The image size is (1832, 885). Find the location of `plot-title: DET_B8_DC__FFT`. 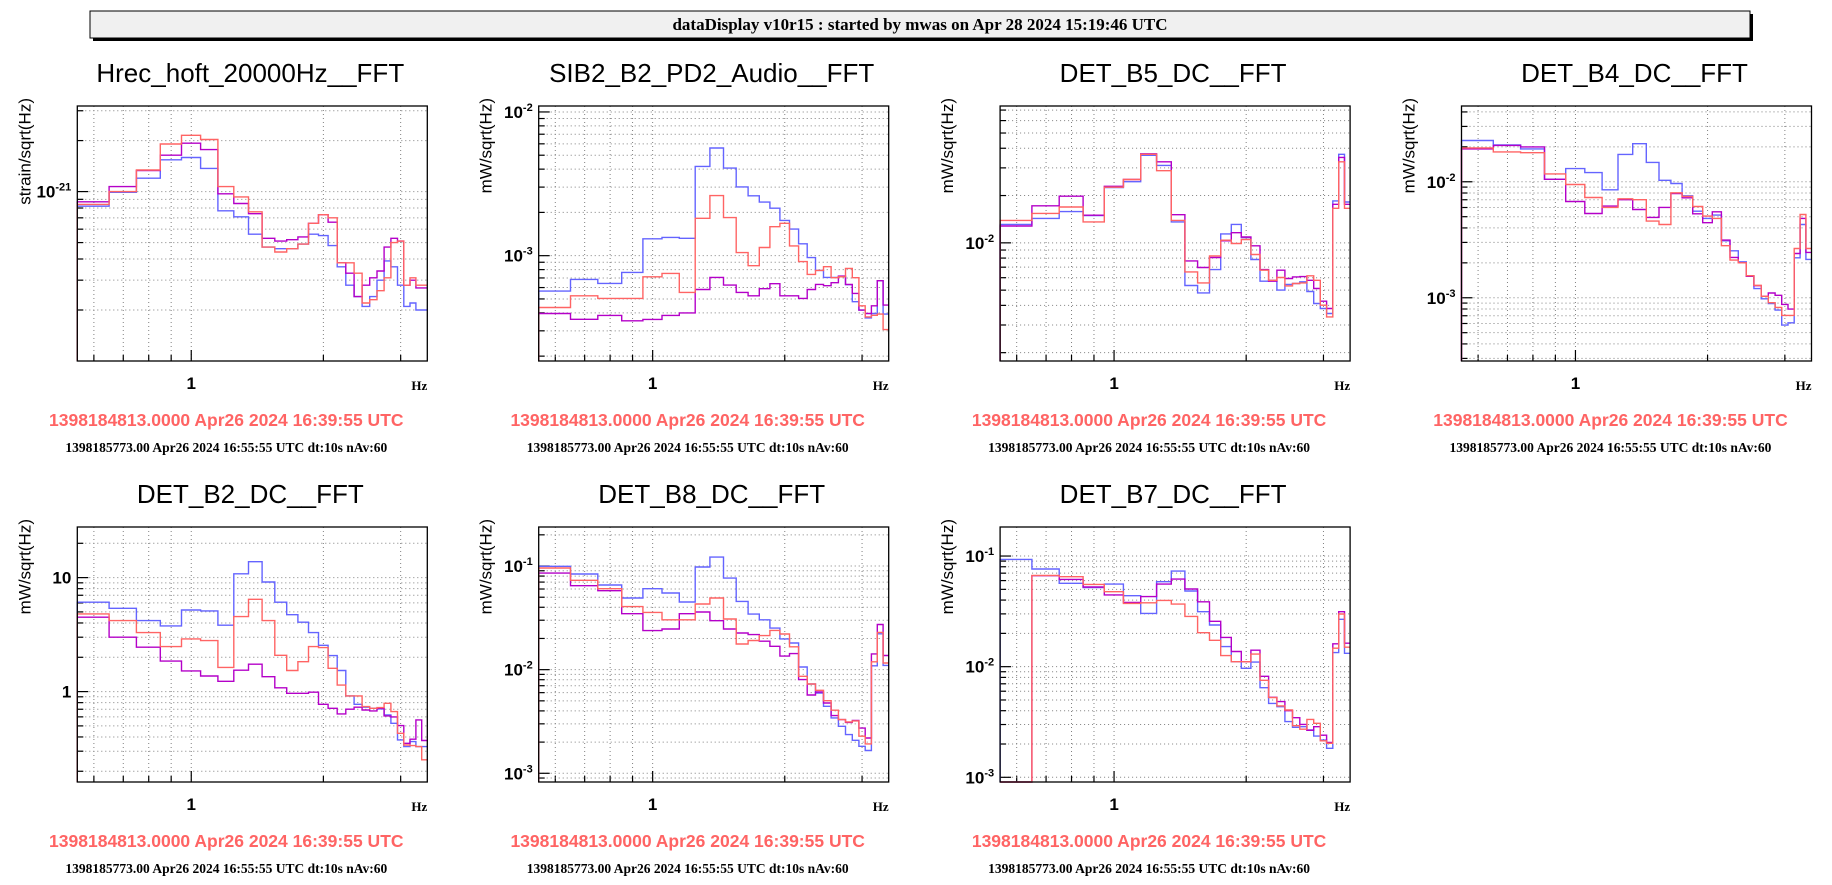

plot-title: DET_B8_DC__FFT is located at coordinates (711, 494).